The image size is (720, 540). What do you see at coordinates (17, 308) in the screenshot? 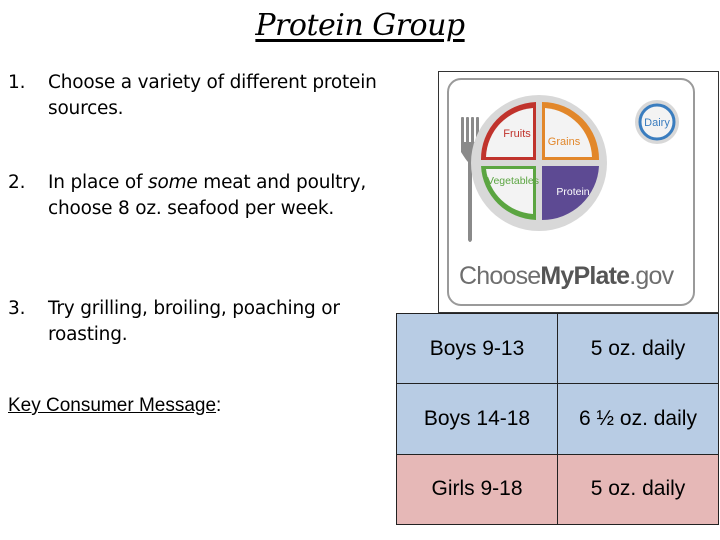
I see `tip-number: 3.` at bounding box center [17, 308].